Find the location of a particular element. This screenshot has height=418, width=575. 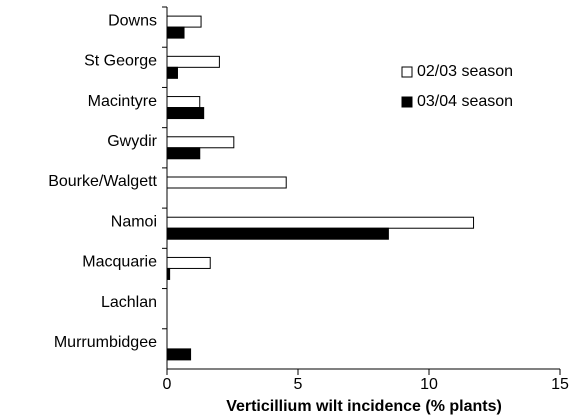

x-tick-label: 10 is located at coordinates (429, 384).